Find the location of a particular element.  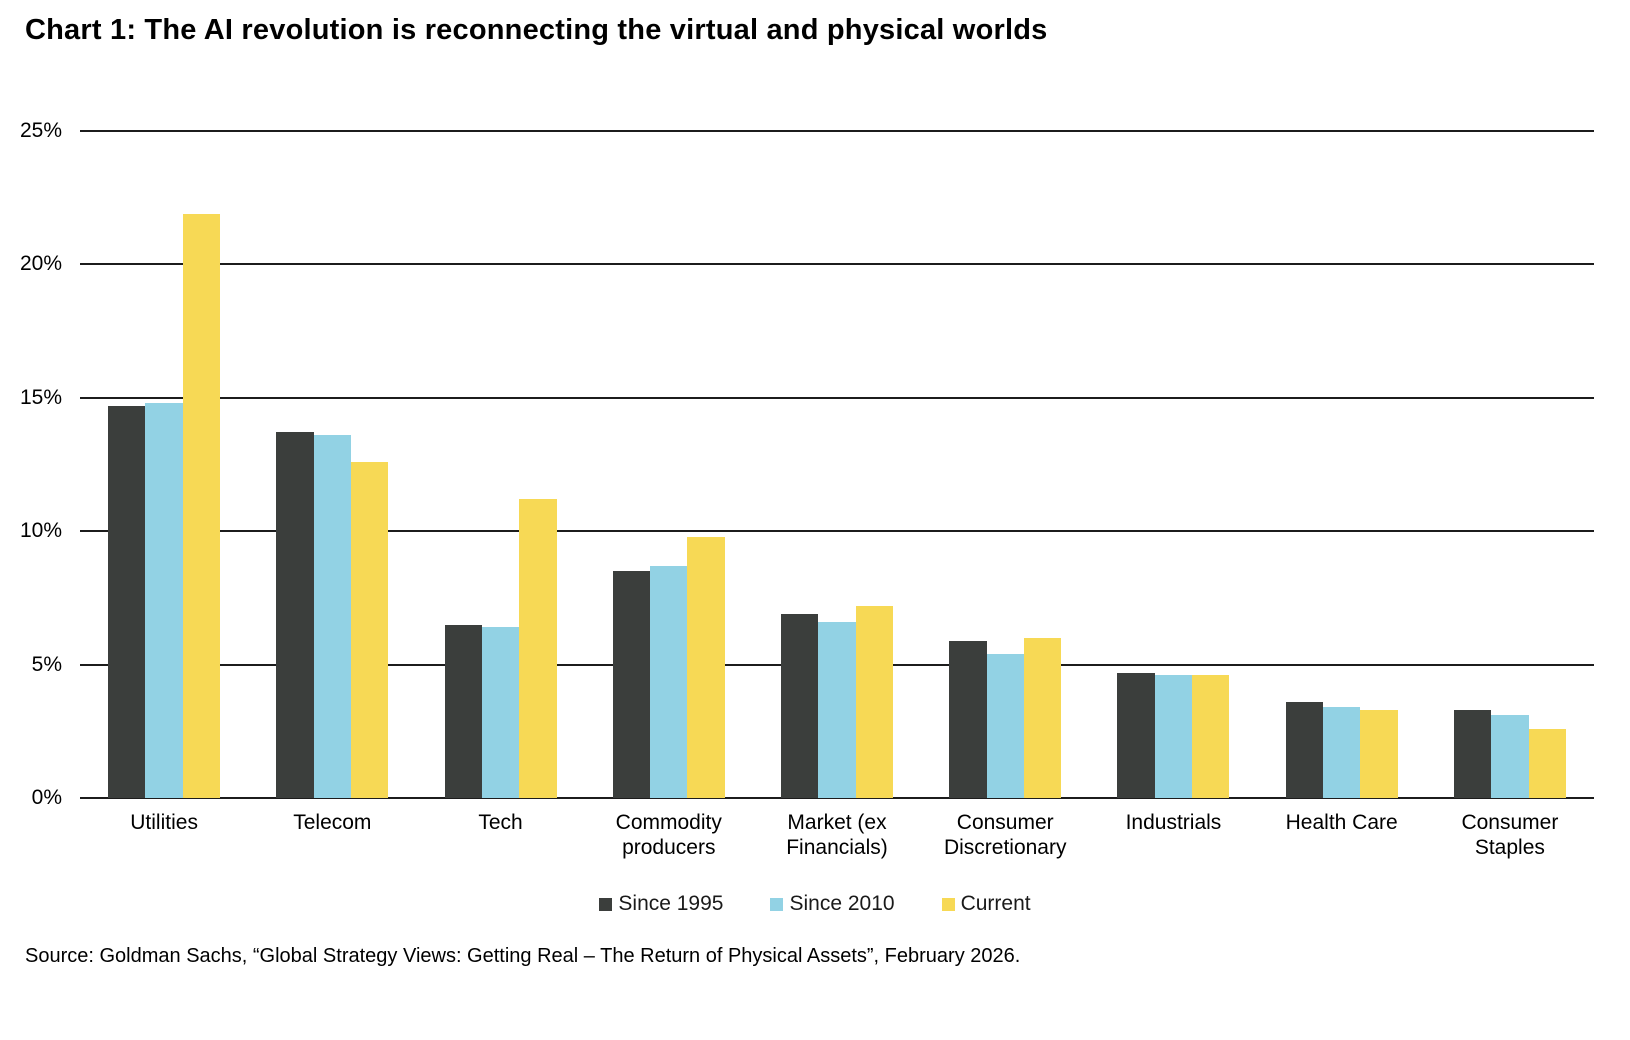

x-category-label: Telecom is located at coordinates (332, 822).